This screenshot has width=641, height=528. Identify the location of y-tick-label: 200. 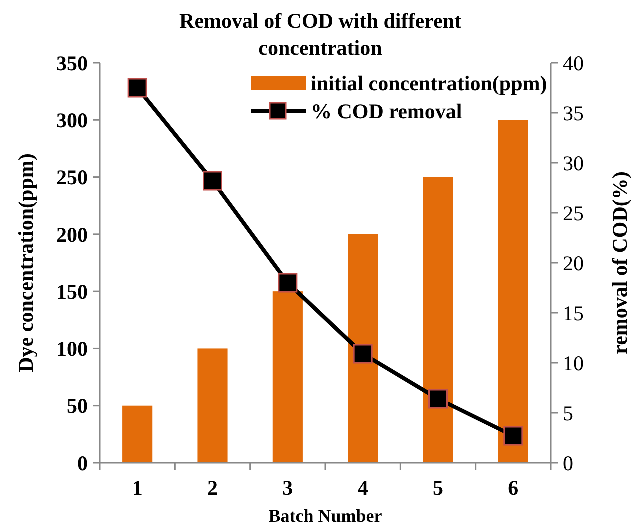
(72, 234).